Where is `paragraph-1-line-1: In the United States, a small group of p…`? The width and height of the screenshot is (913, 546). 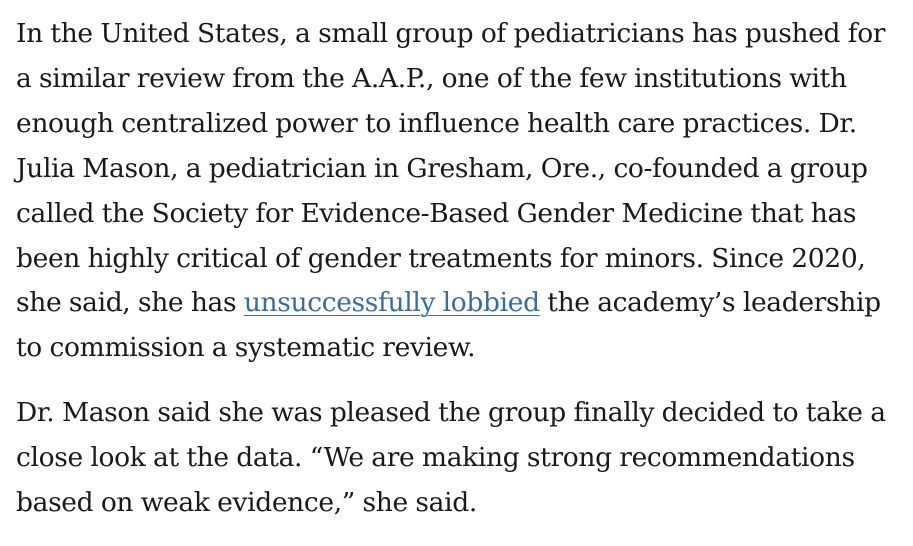
paragraph-1-line-1: In the United States, a small group of p… is located at coordinates (451, 33).